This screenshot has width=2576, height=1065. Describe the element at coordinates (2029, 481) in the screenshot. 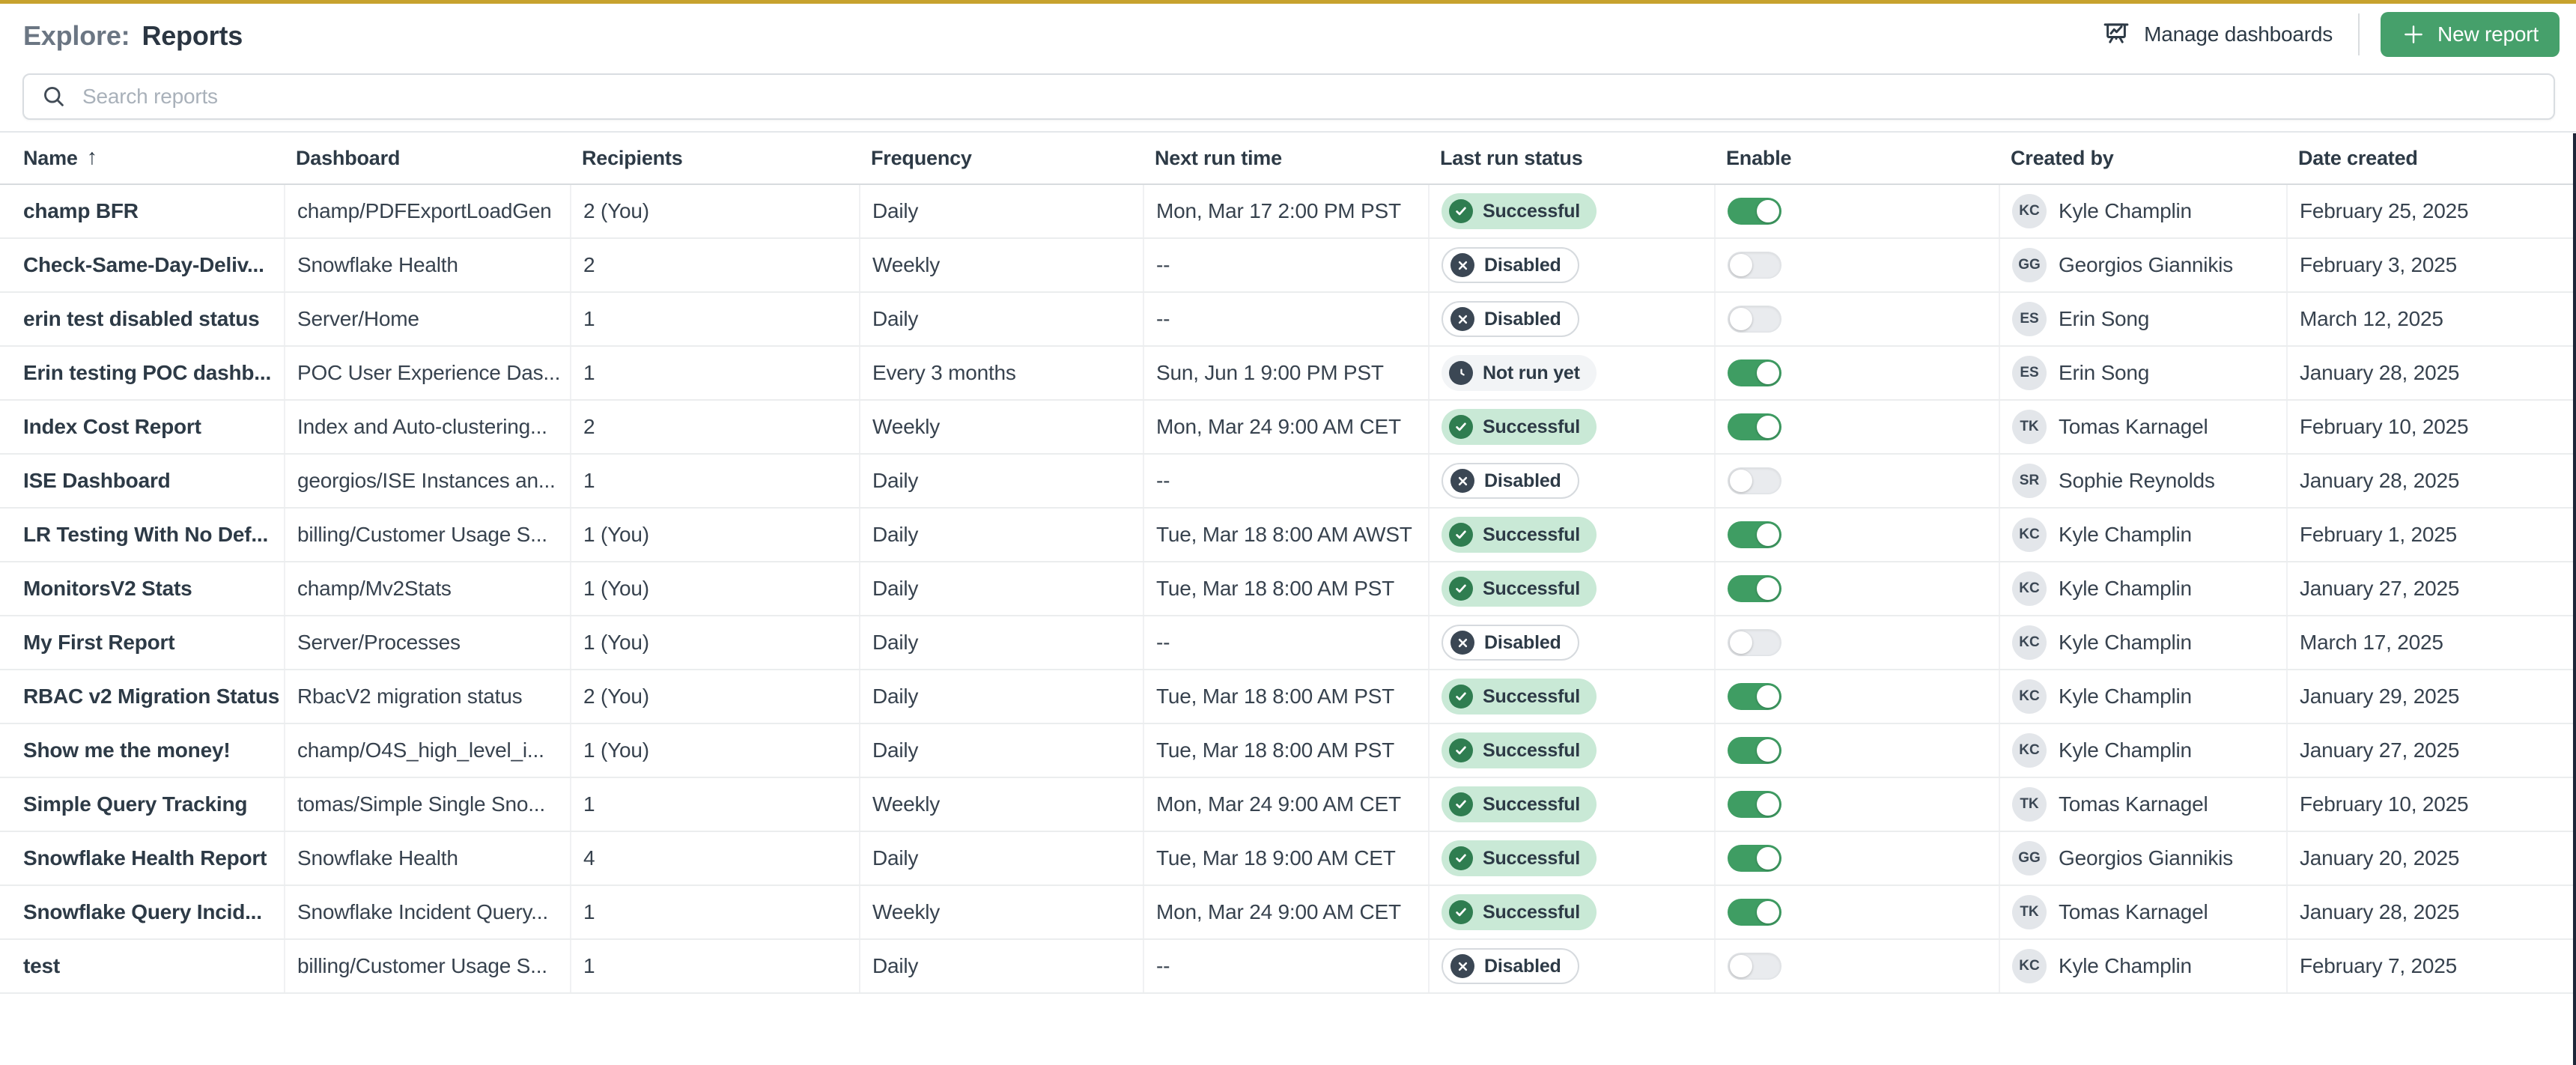

I see `avatar: SR` at that location.